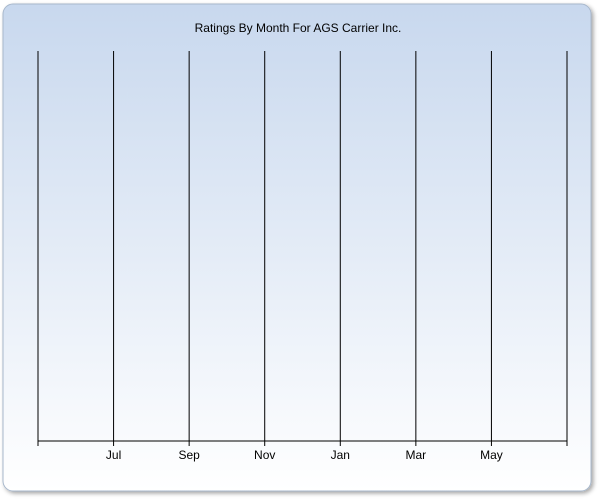  What do you see at coordinates (298, 28) in the screenshot?
I see `chart-title: Ratings By Month For AGS Carrier Inc.` at bounding box center [298, 28].